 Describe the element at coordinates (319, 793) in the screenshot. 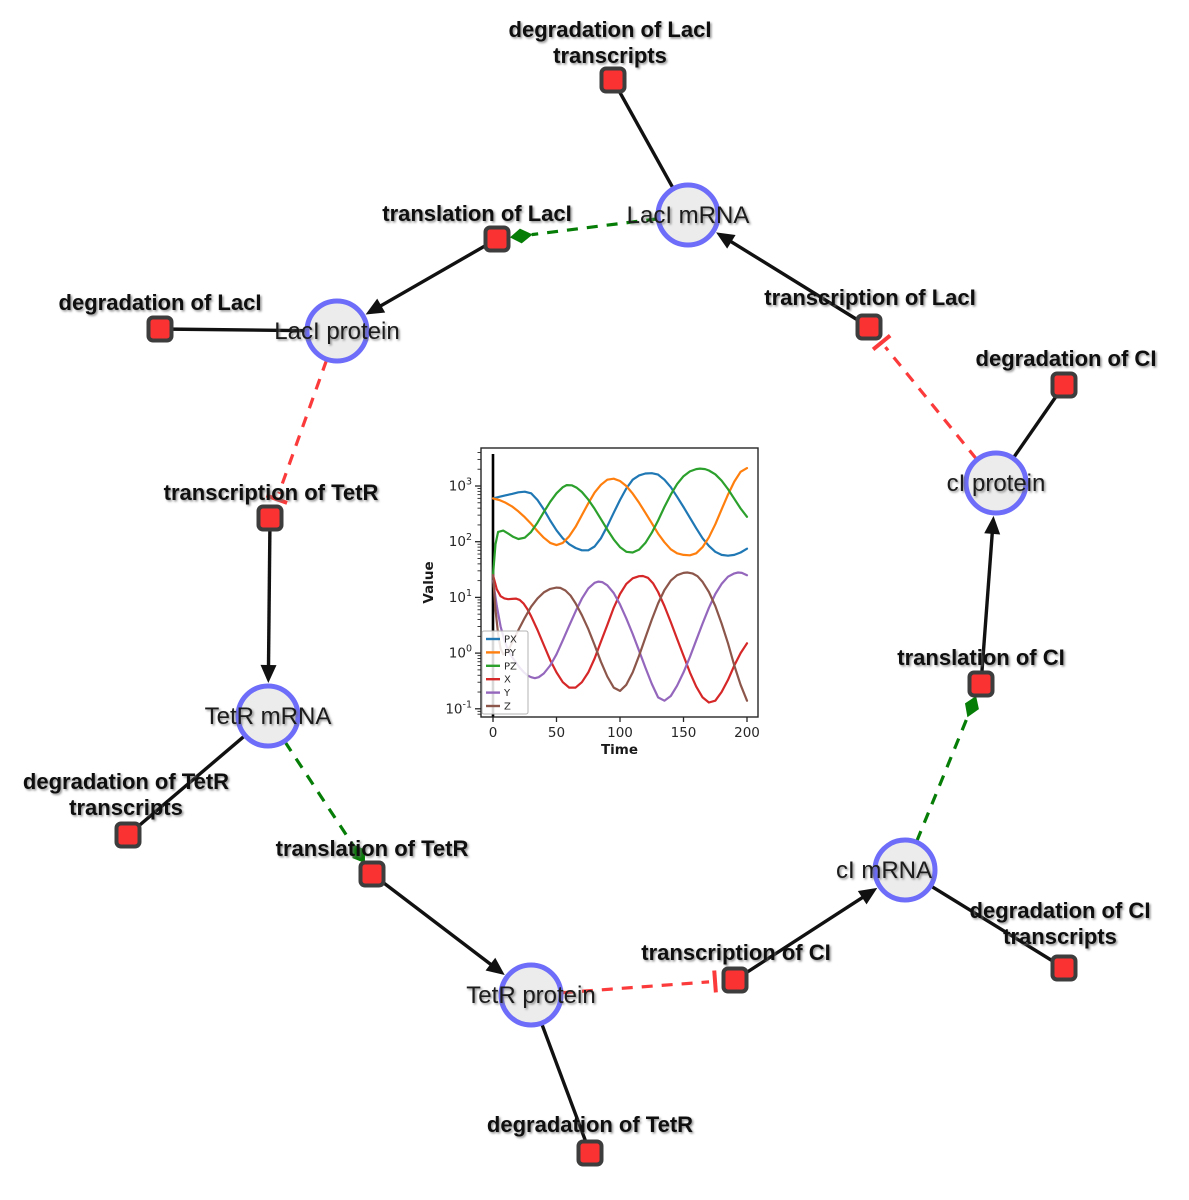

I see `edge-modifier-tetr-mrna--translation-tetr` at that location.